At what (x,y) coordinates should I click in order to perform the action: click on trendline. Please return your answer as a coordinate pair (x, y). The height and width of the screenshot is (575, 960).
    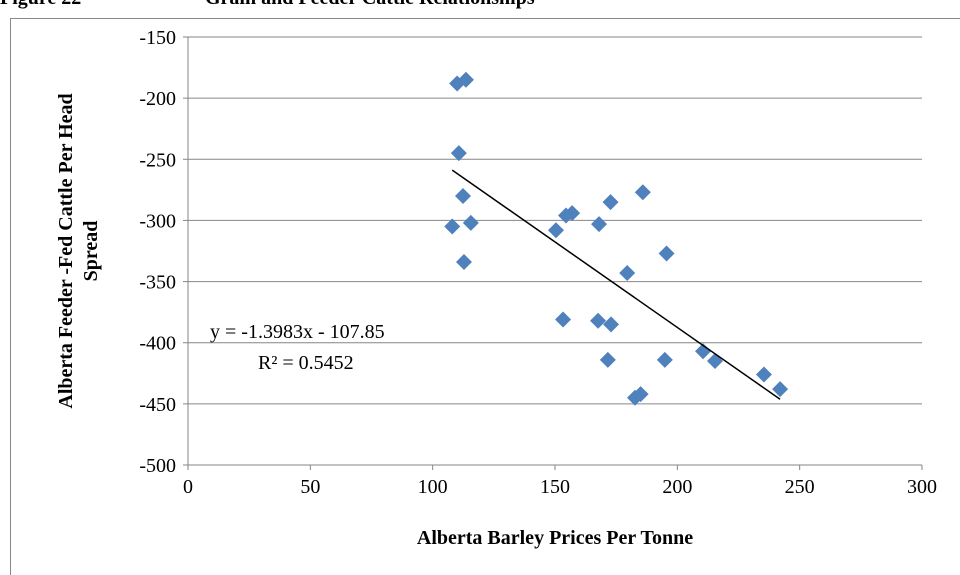
    Looking at the image, I should click on (616, 284).